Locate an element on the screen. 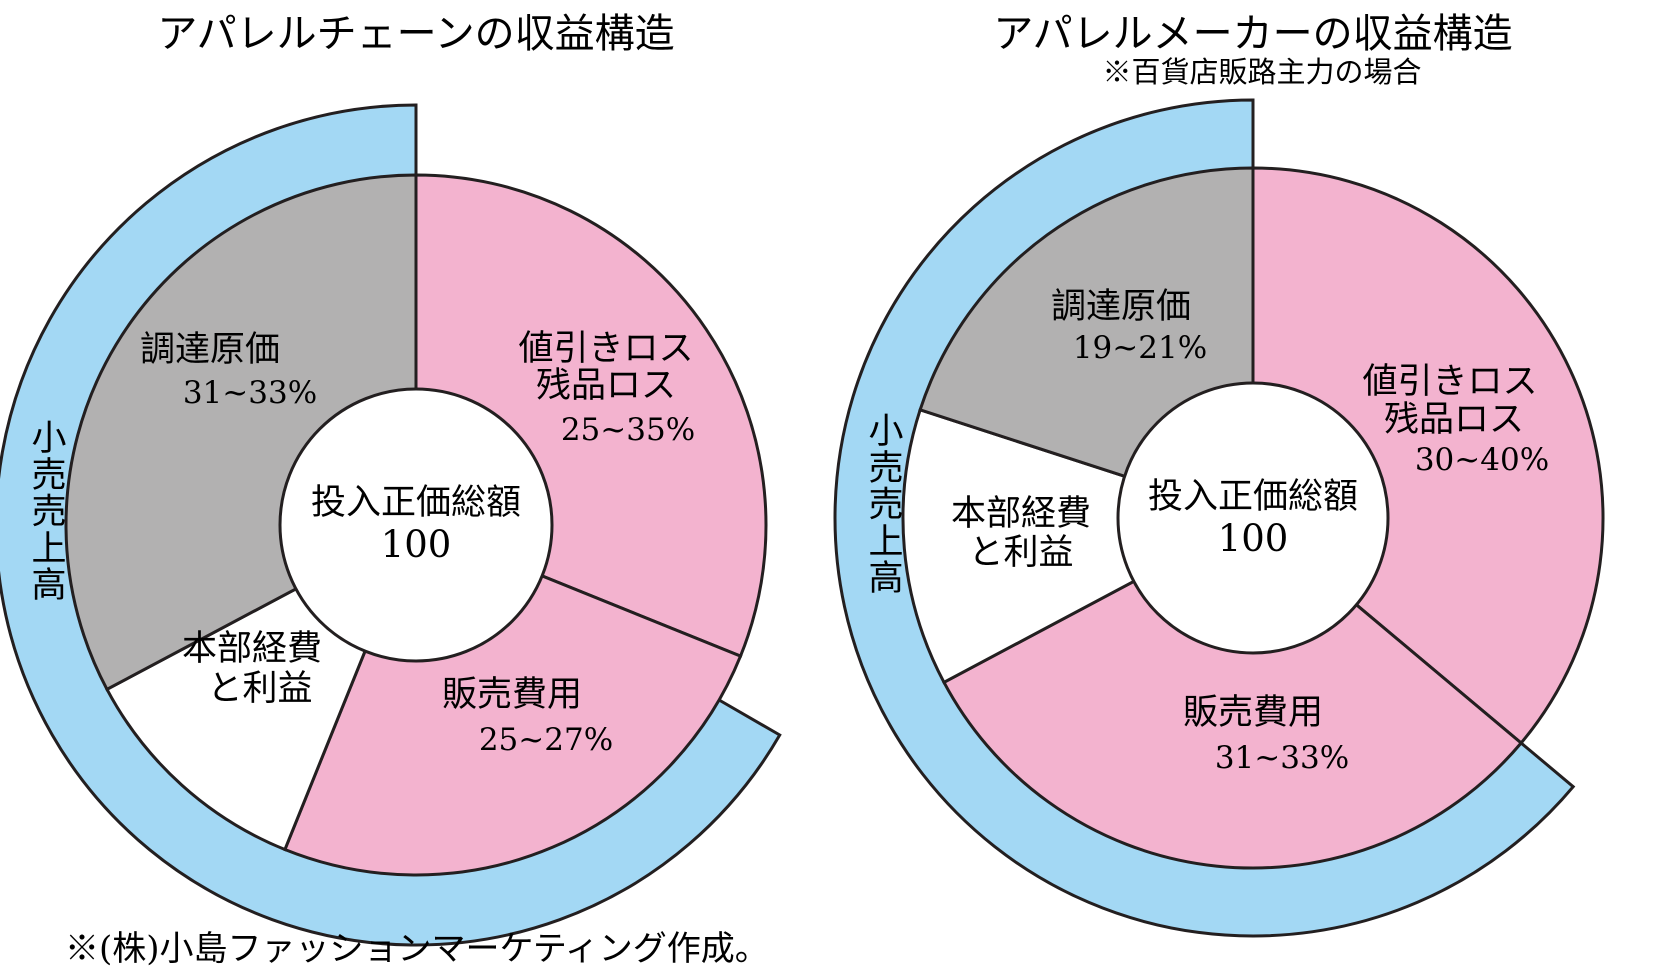  segment-range: 25~27% is located at coordinates (546, 740).